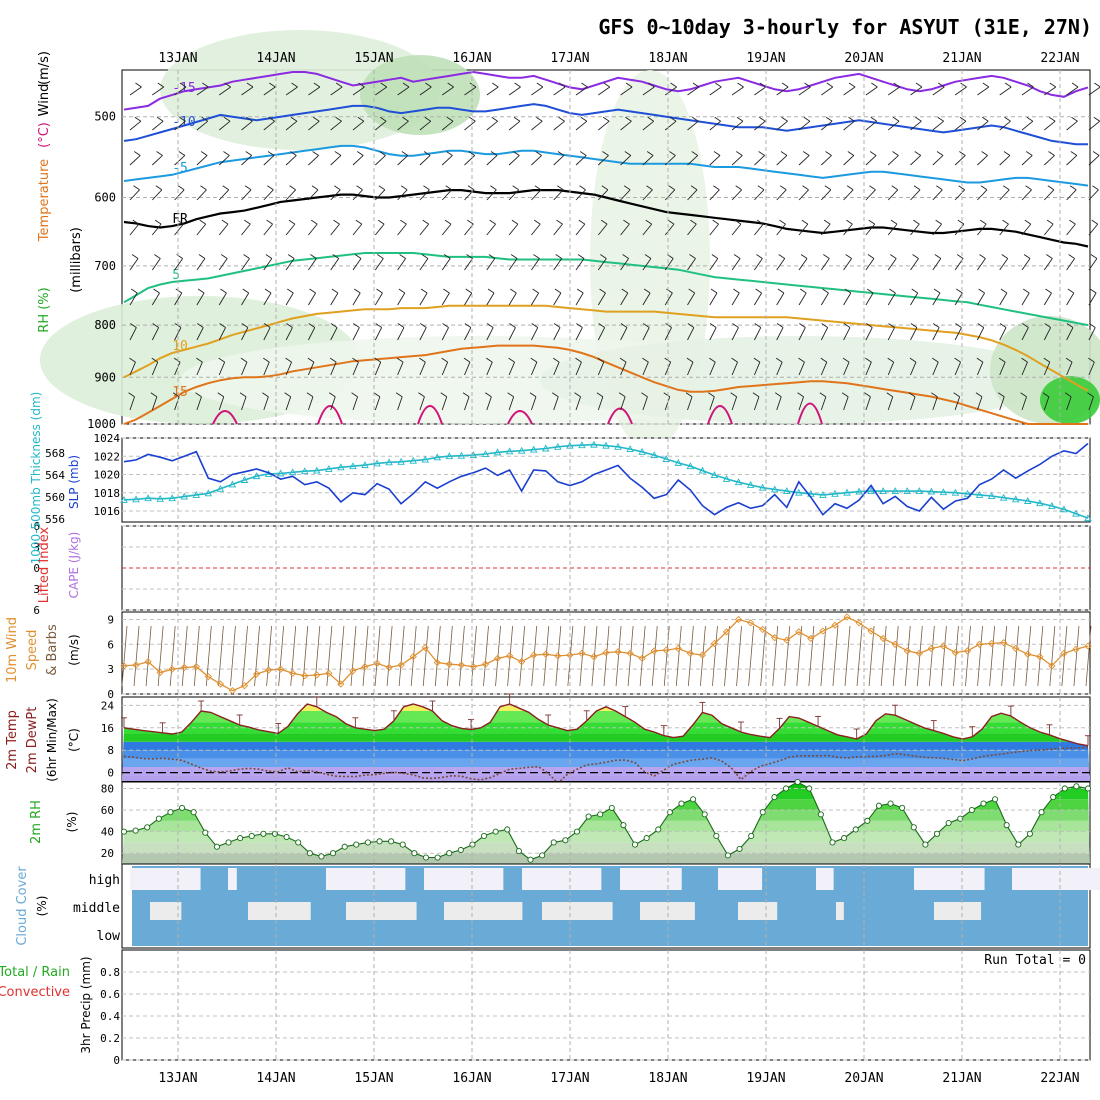  Describe the element at coordinates (606, 654) in the screenshot. I see `wind10m-speed-line` at that location.